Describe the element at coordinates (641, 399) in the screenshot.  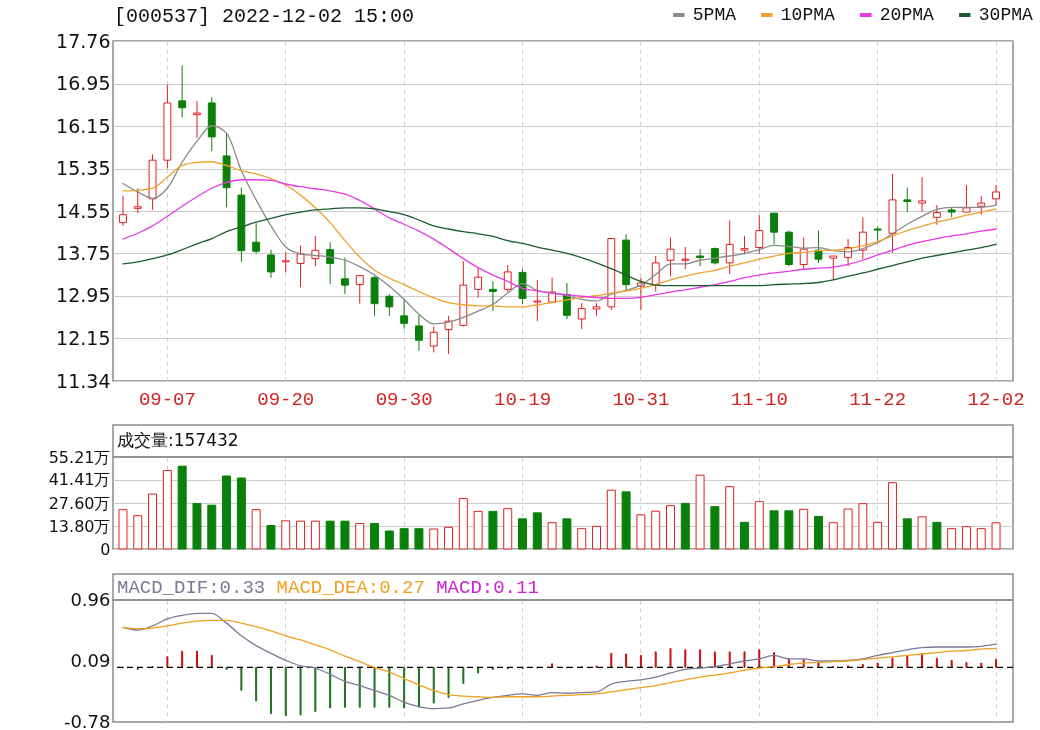
I see `x-tick-label: 10-31` at that location.